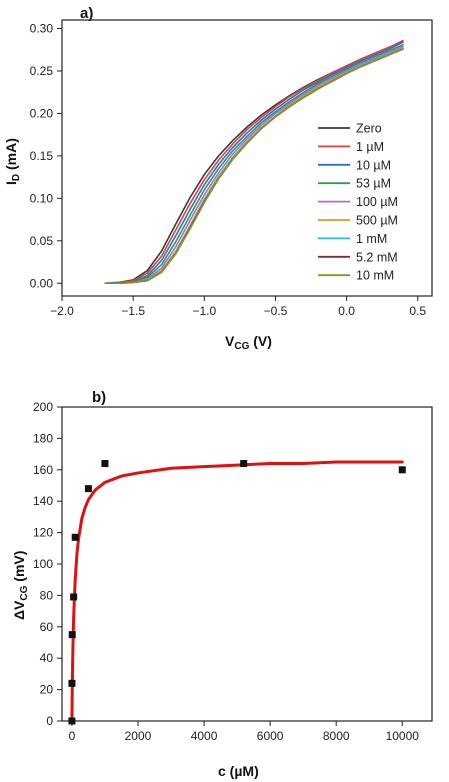  Describe the element at coordinates (43, 438) in the screenshot. I see `y-tick-label: 180` at that location.